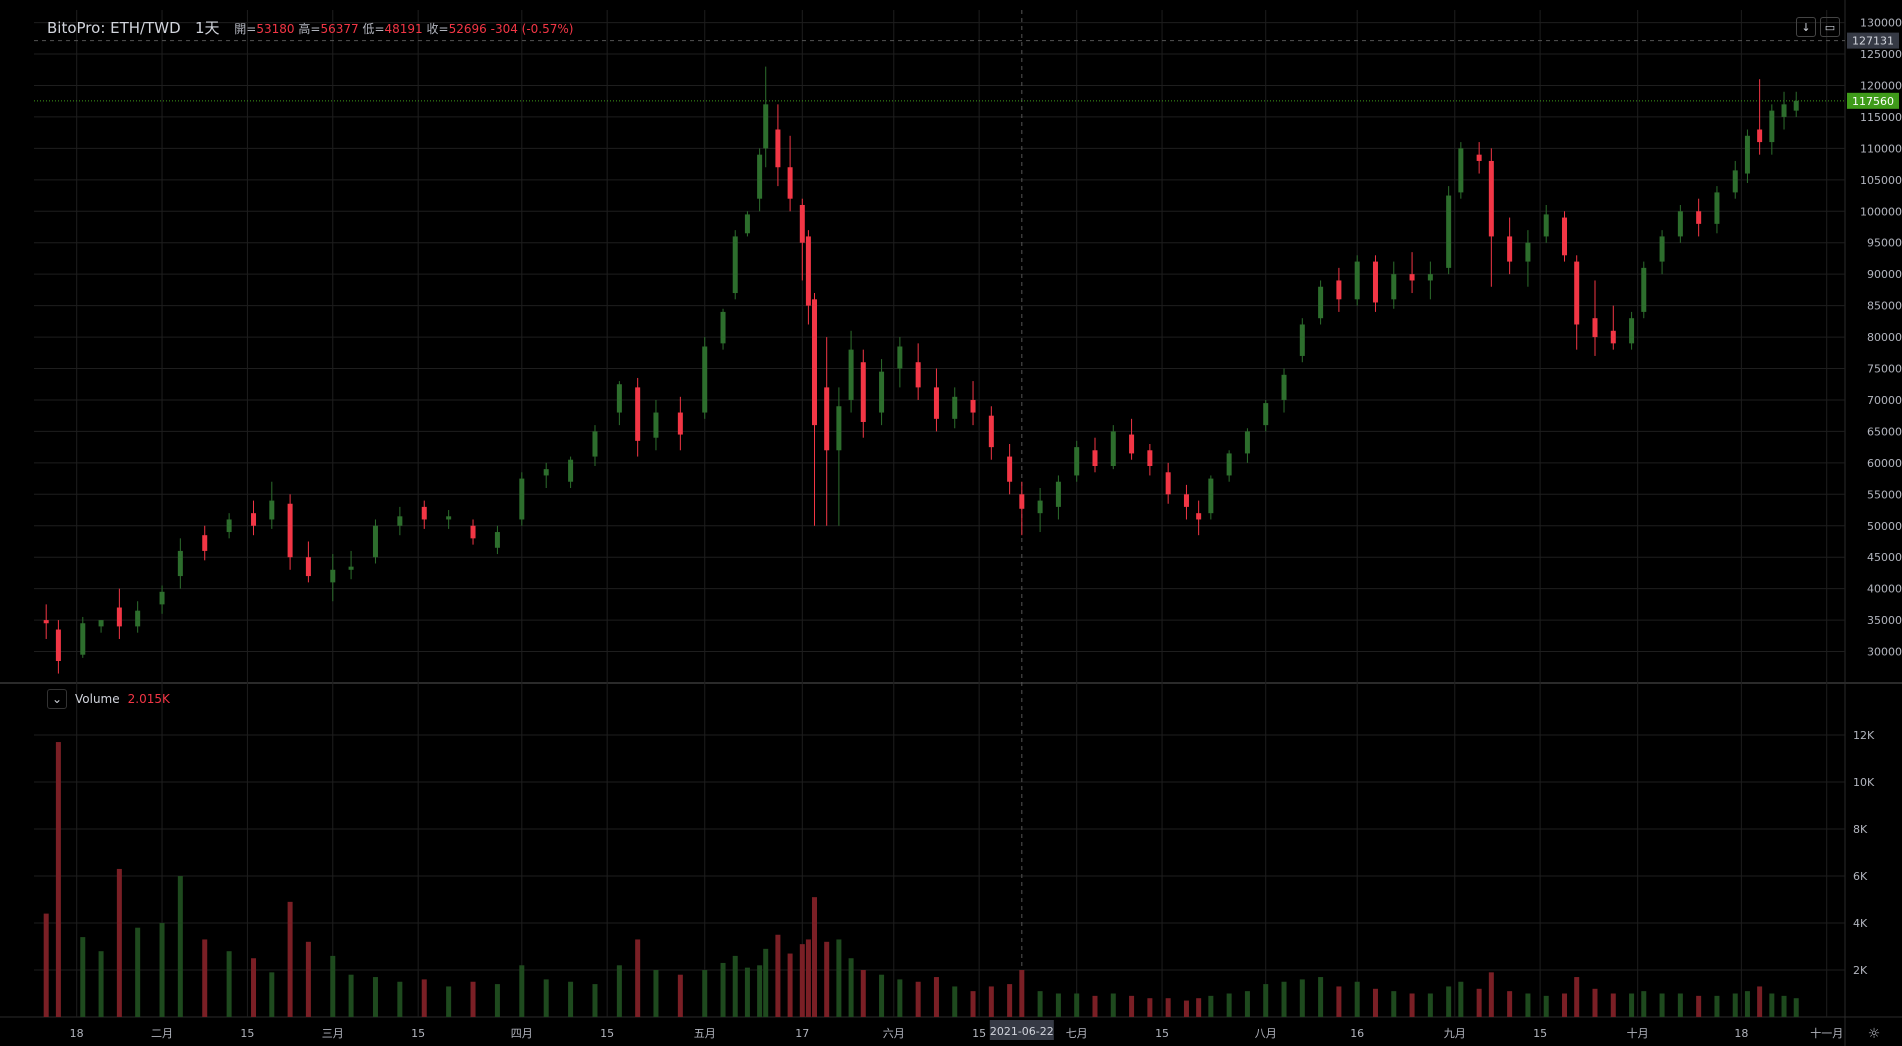 The image size is (1902, 1046). Describe the element at coordinates (148, 699) in the screenshot. I see `volume-value: 2.015K` at that location.